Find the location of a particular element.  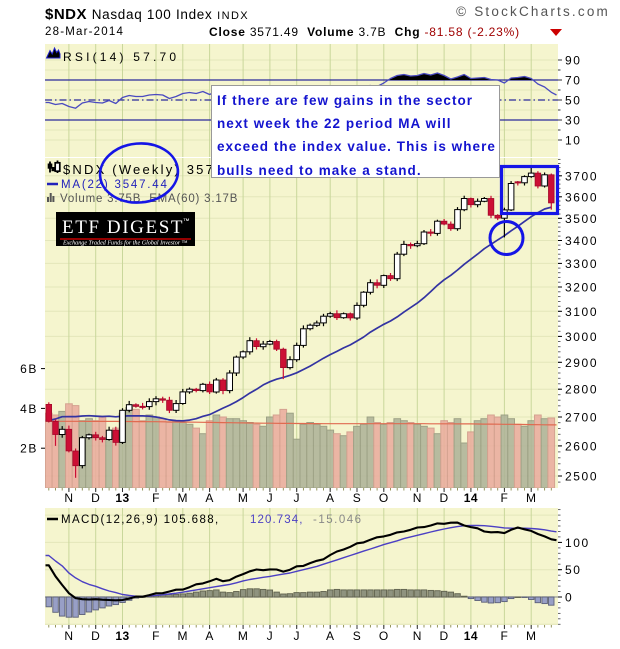

svg-text: 70 is located at coordinates (573, 81).